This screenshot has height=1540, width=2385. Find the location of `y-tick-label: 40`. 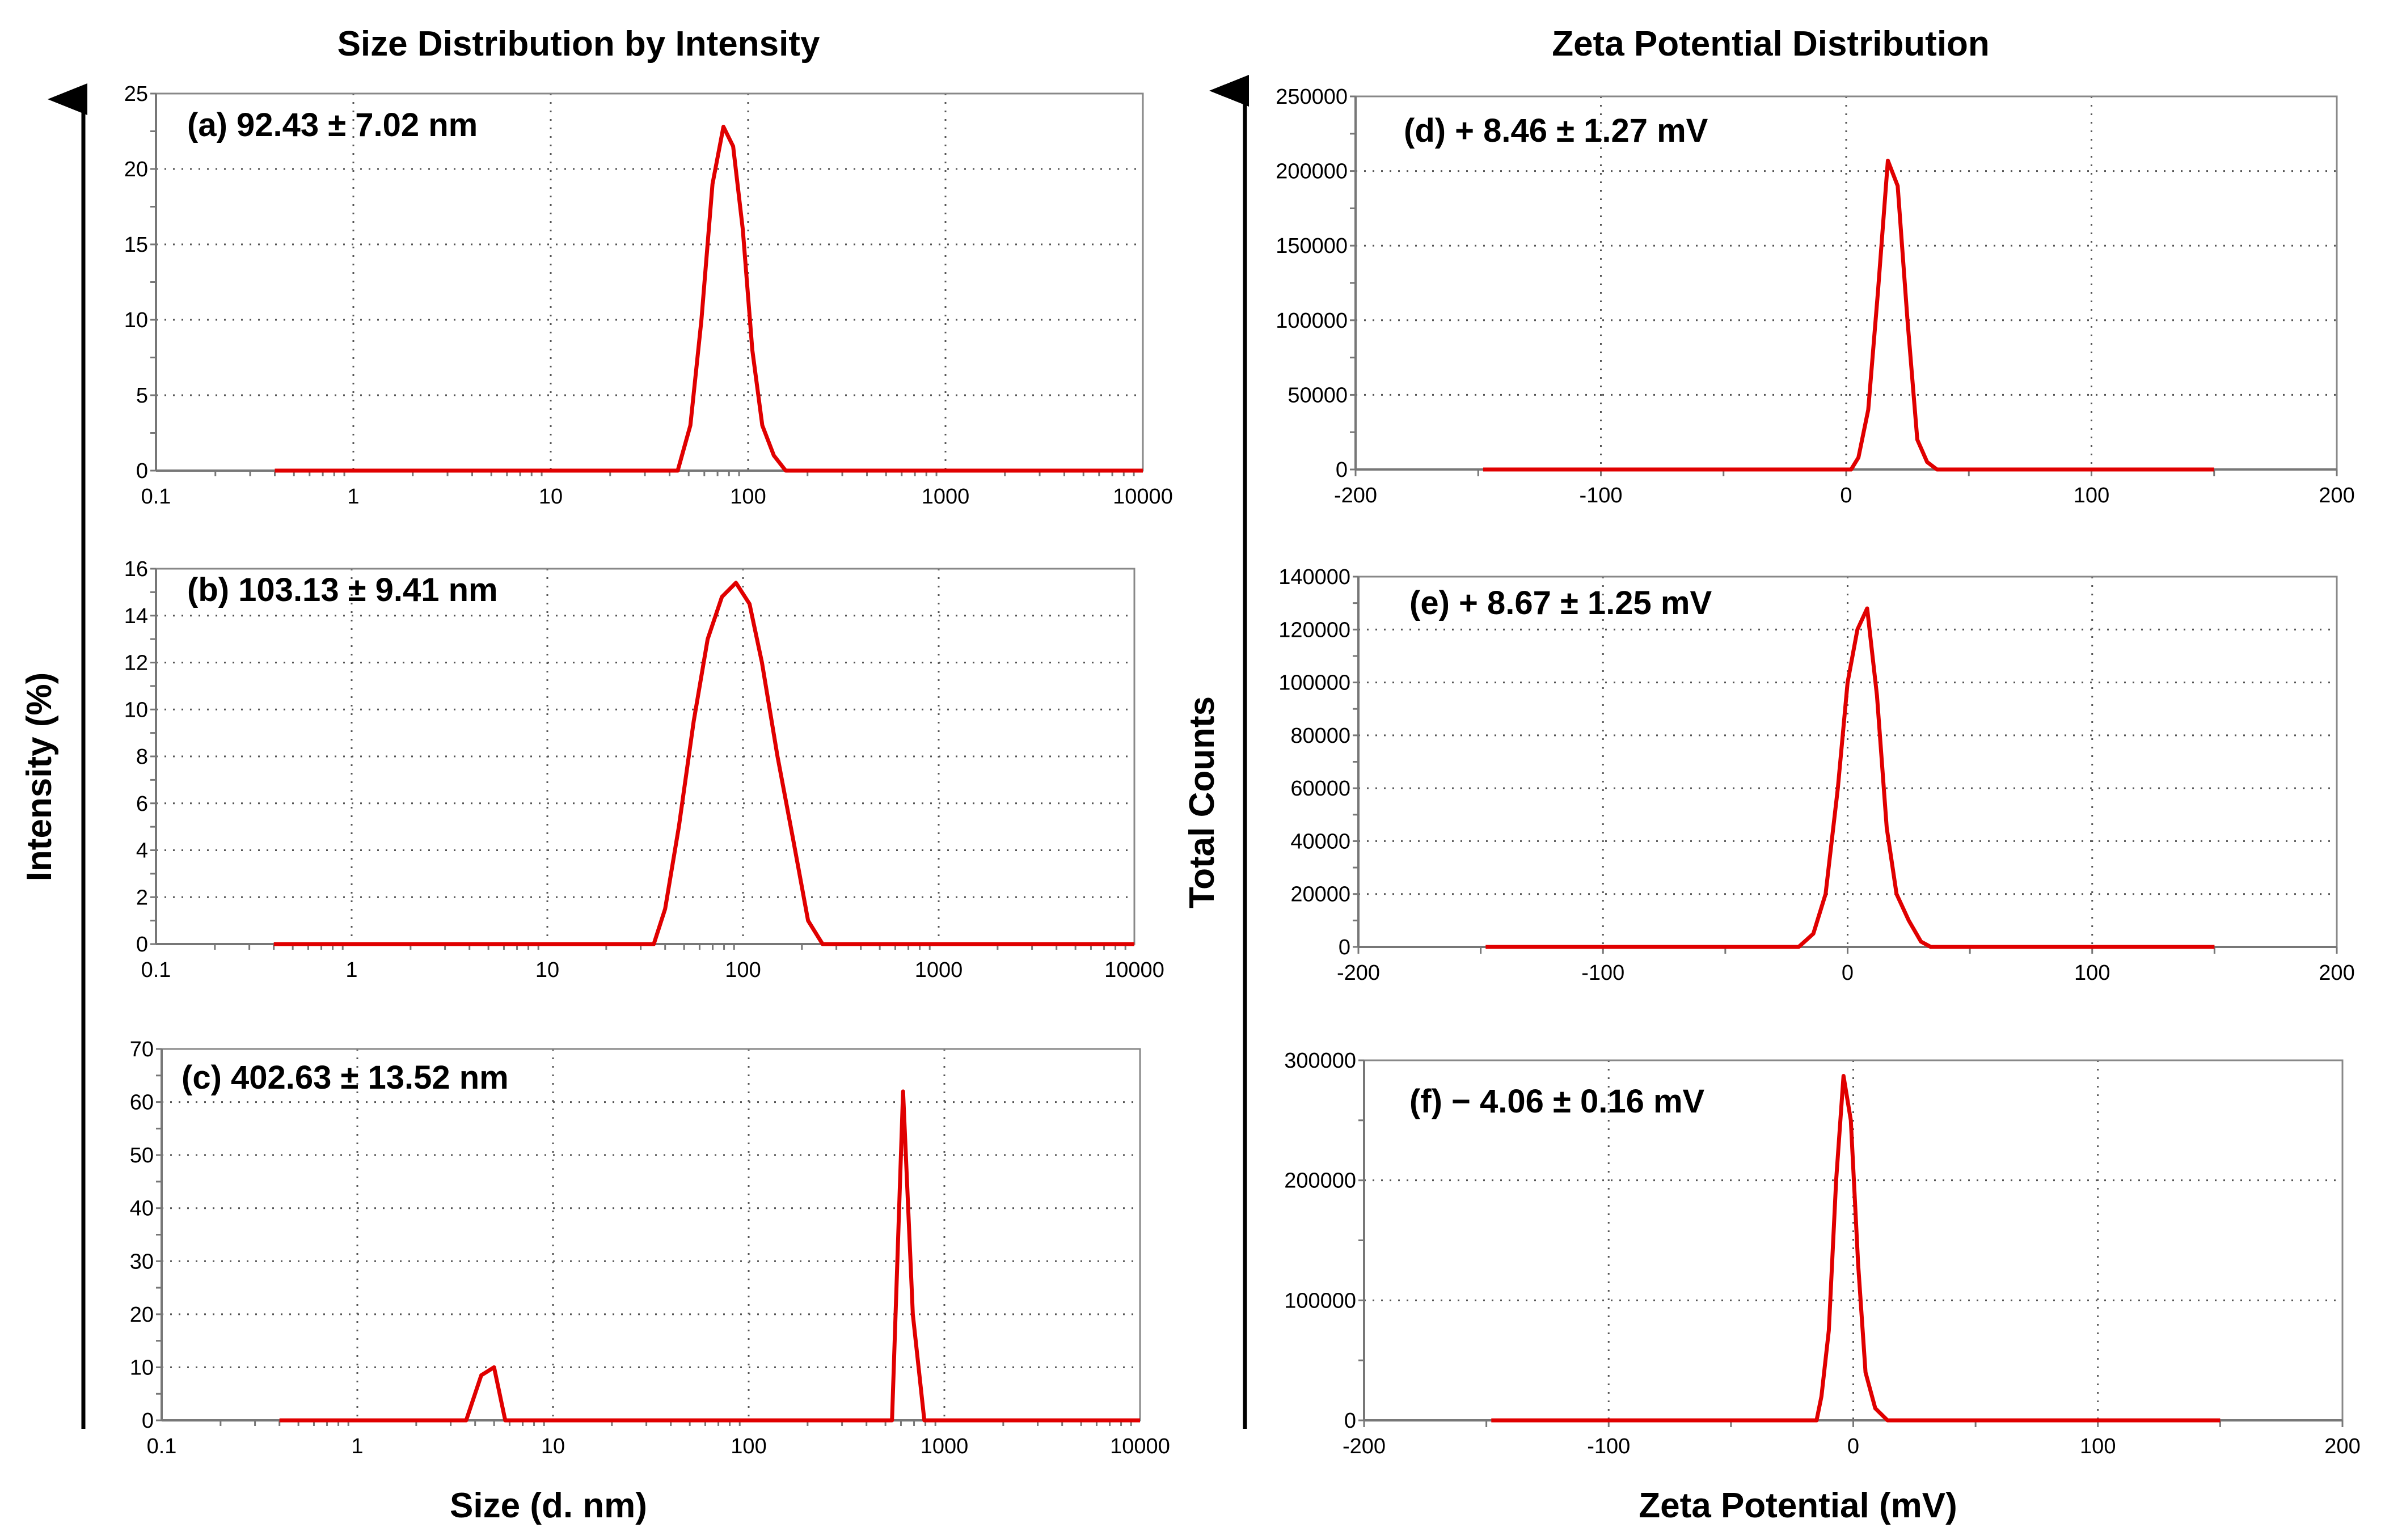

y-tick-label: 40 is located at coordinates (142, 1209).